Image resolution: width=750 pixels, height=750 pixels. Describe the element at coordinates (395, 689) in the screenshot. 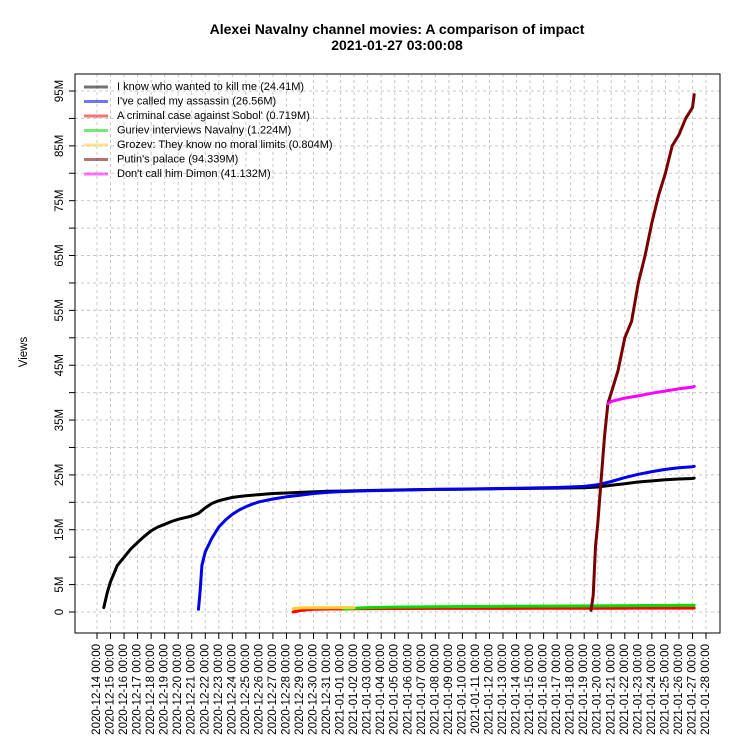

I see `x-tick-label: 2021-01-05 00:00` at that location.